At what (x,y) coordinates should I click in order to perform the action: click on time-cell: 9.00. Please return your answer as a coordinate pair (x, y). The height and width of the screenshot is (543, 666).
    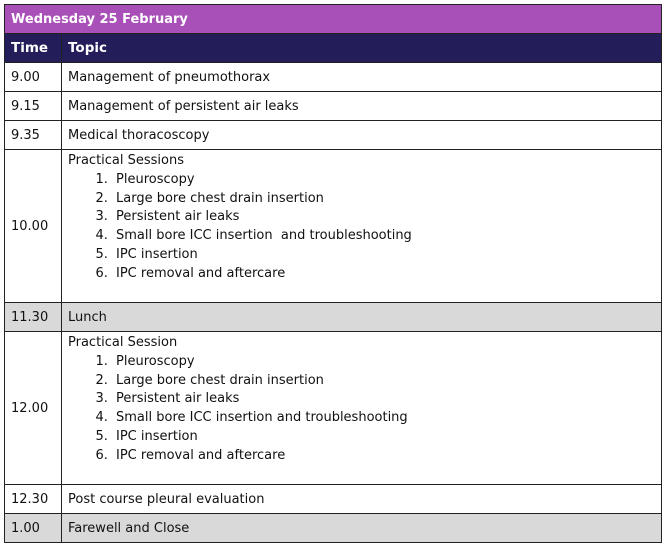
    Looking at the image, I should click on (33, 77).